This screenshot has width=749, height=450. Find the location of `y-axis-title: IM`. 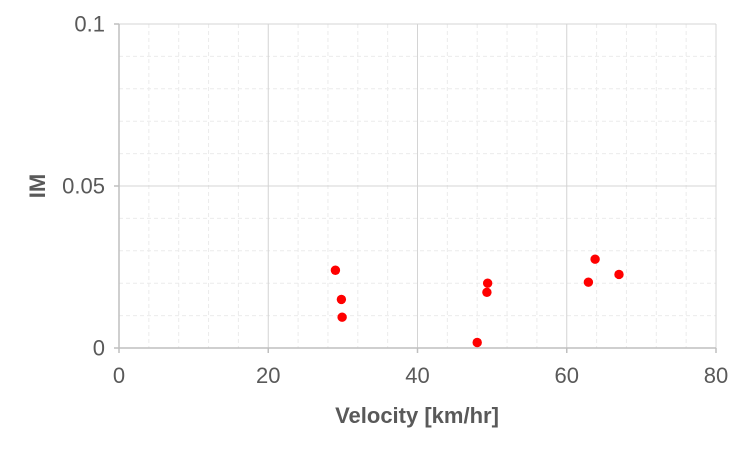

y-axis-title: IM is located at coordinates (37, 186).